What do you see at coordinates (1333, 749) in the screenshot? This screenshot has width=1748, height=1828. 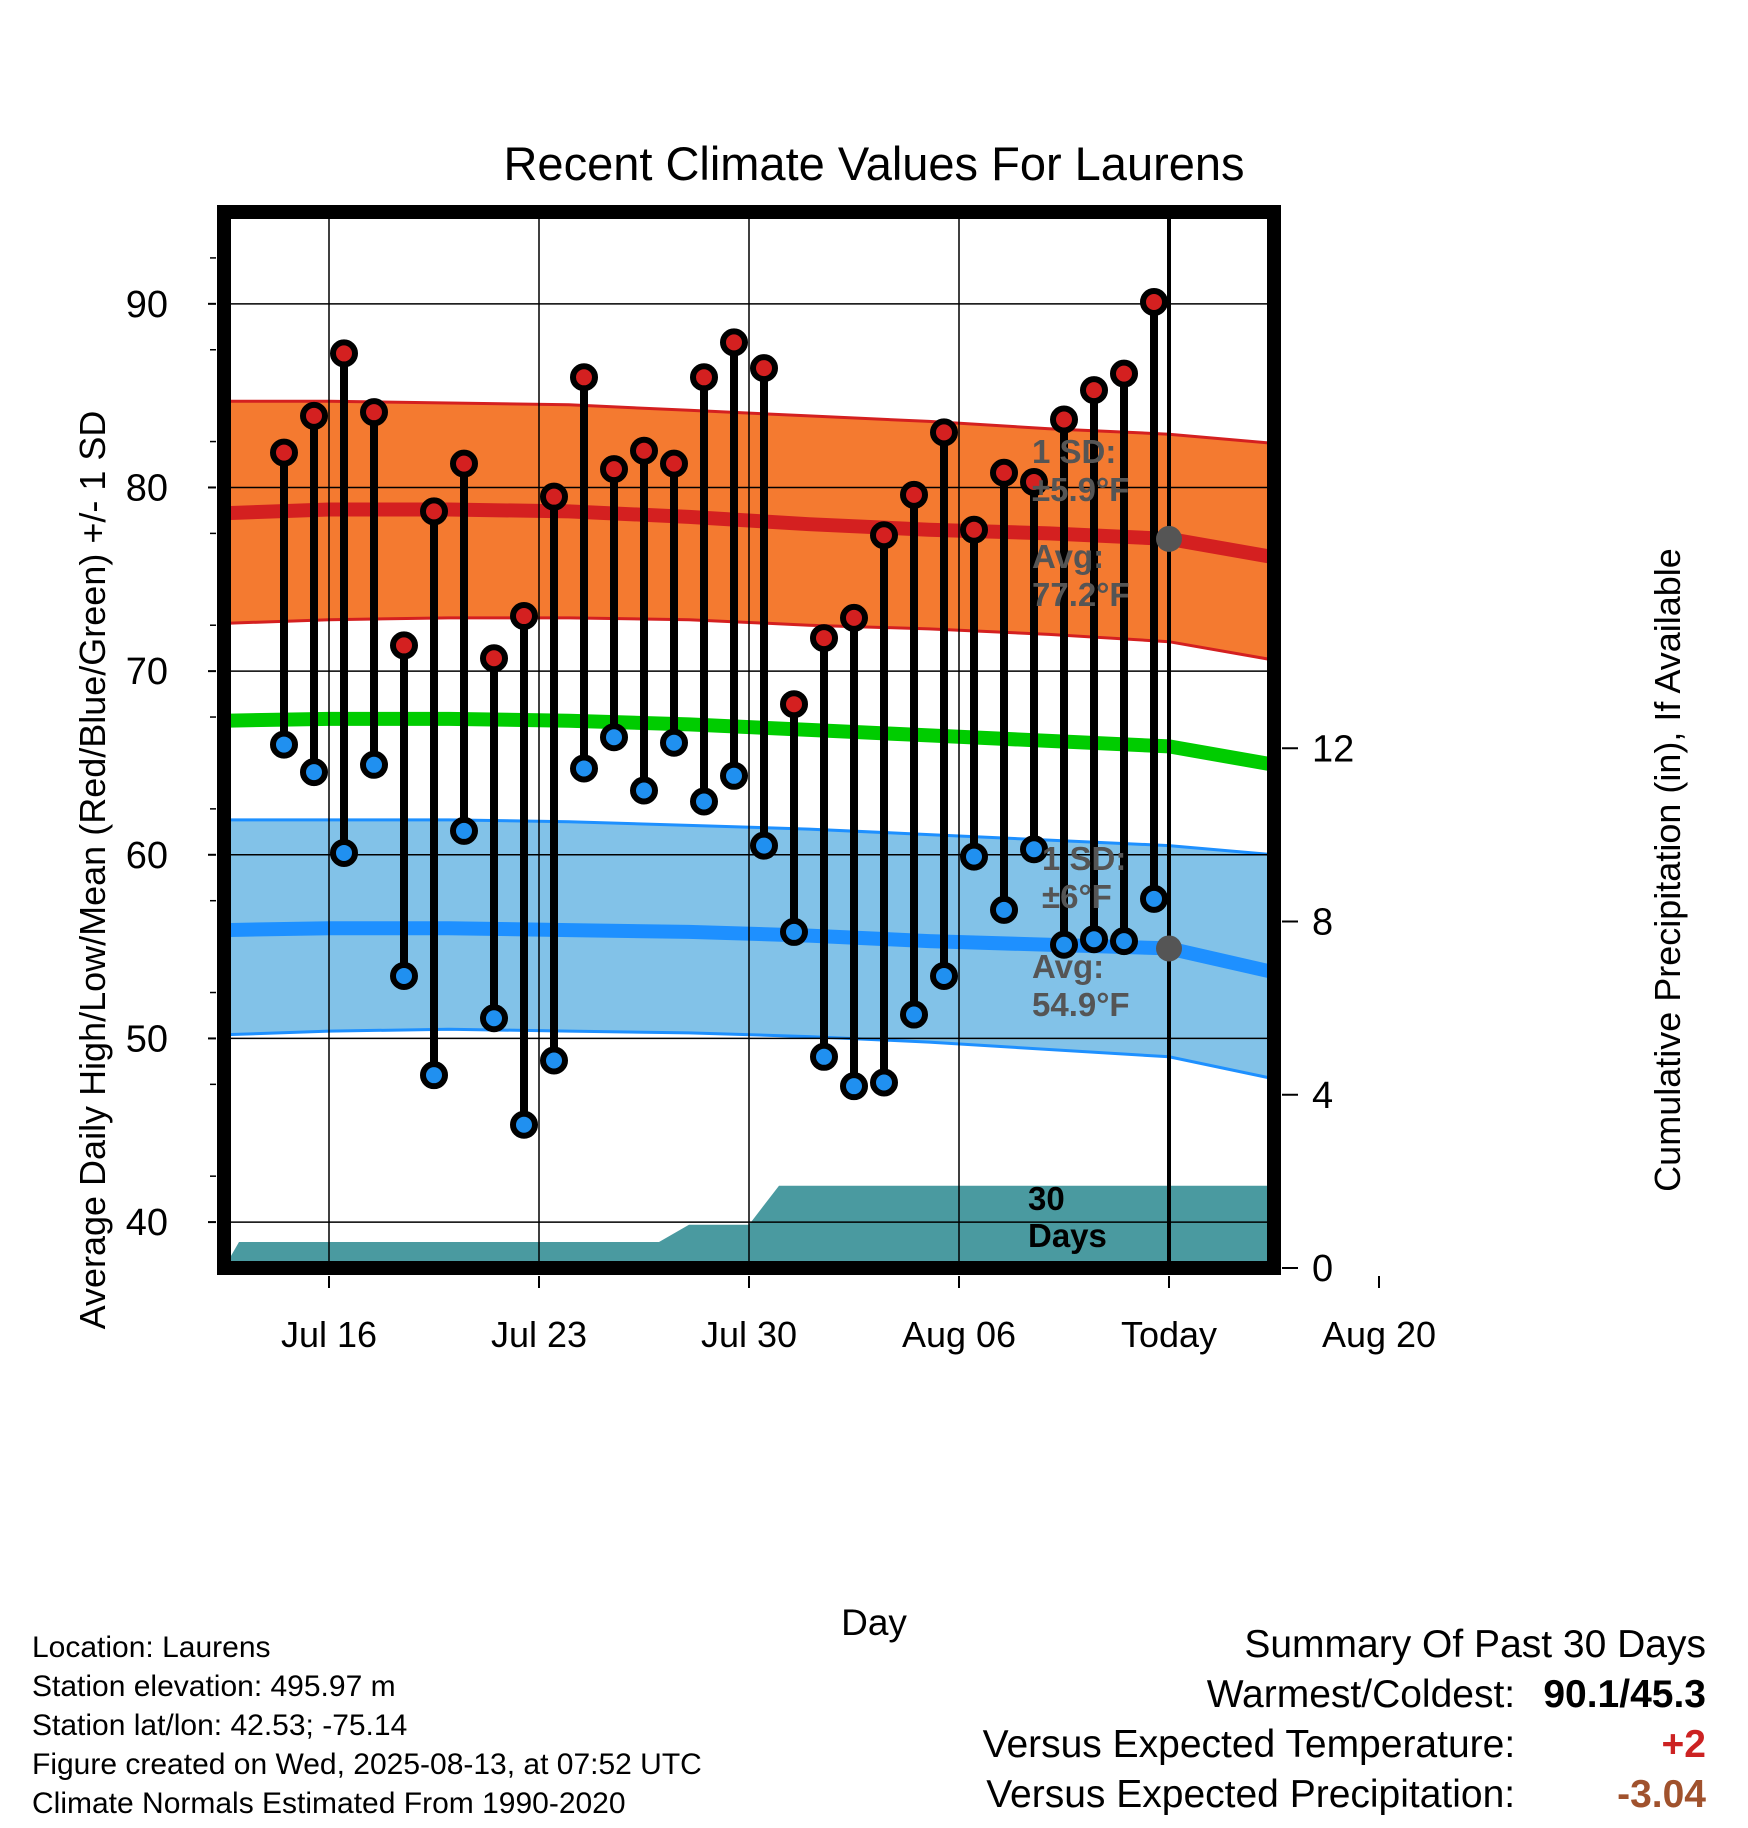 I see `y2-tick-label: 12` at bounding box center [1333, 749].